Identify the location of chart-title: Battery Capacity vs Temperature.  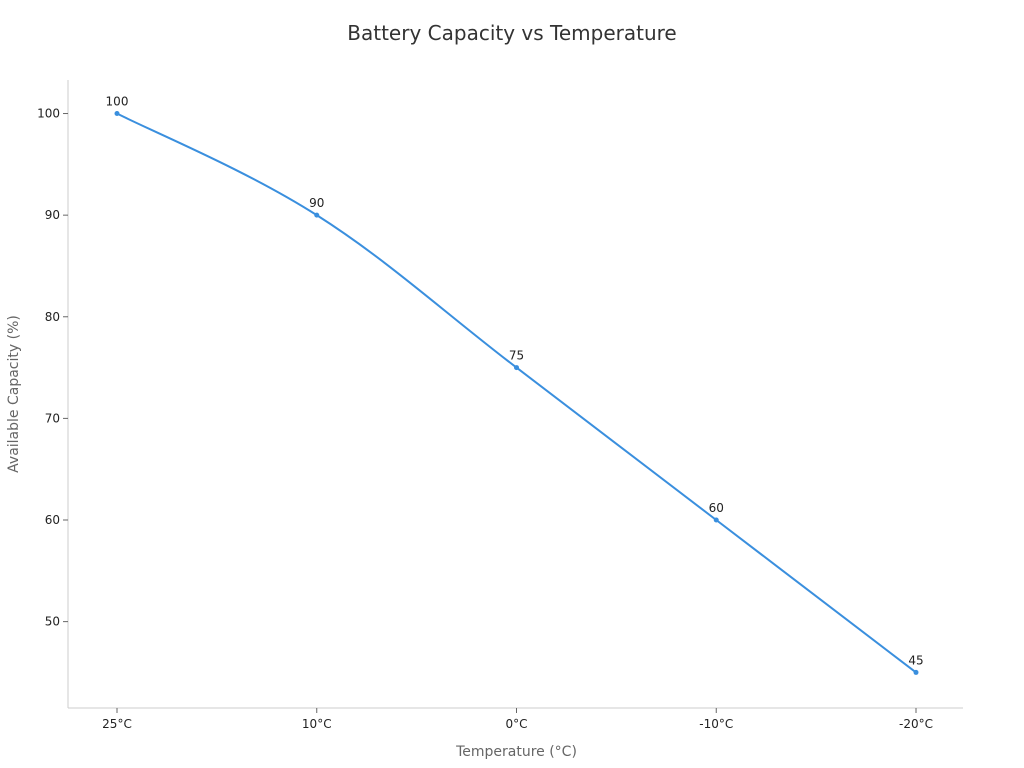
(511, 33).